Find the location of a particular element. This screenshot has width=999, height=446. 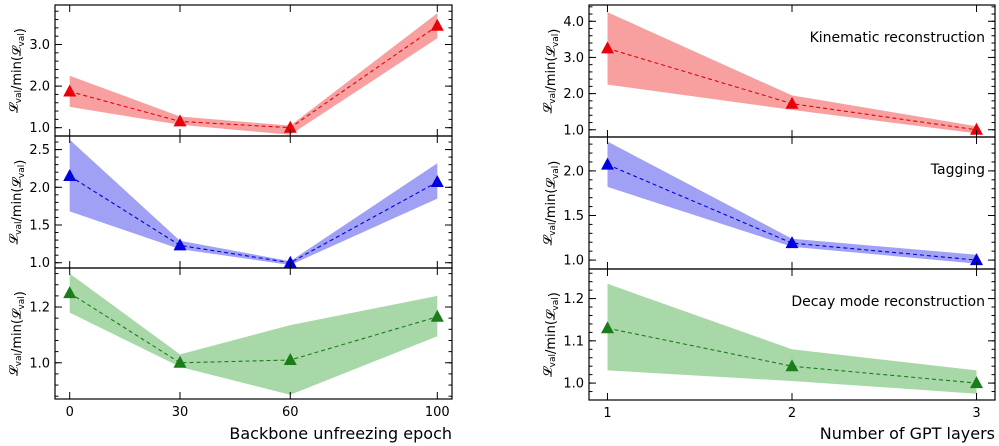

x-tick-label: 60 is located at coordinates (290, 412).